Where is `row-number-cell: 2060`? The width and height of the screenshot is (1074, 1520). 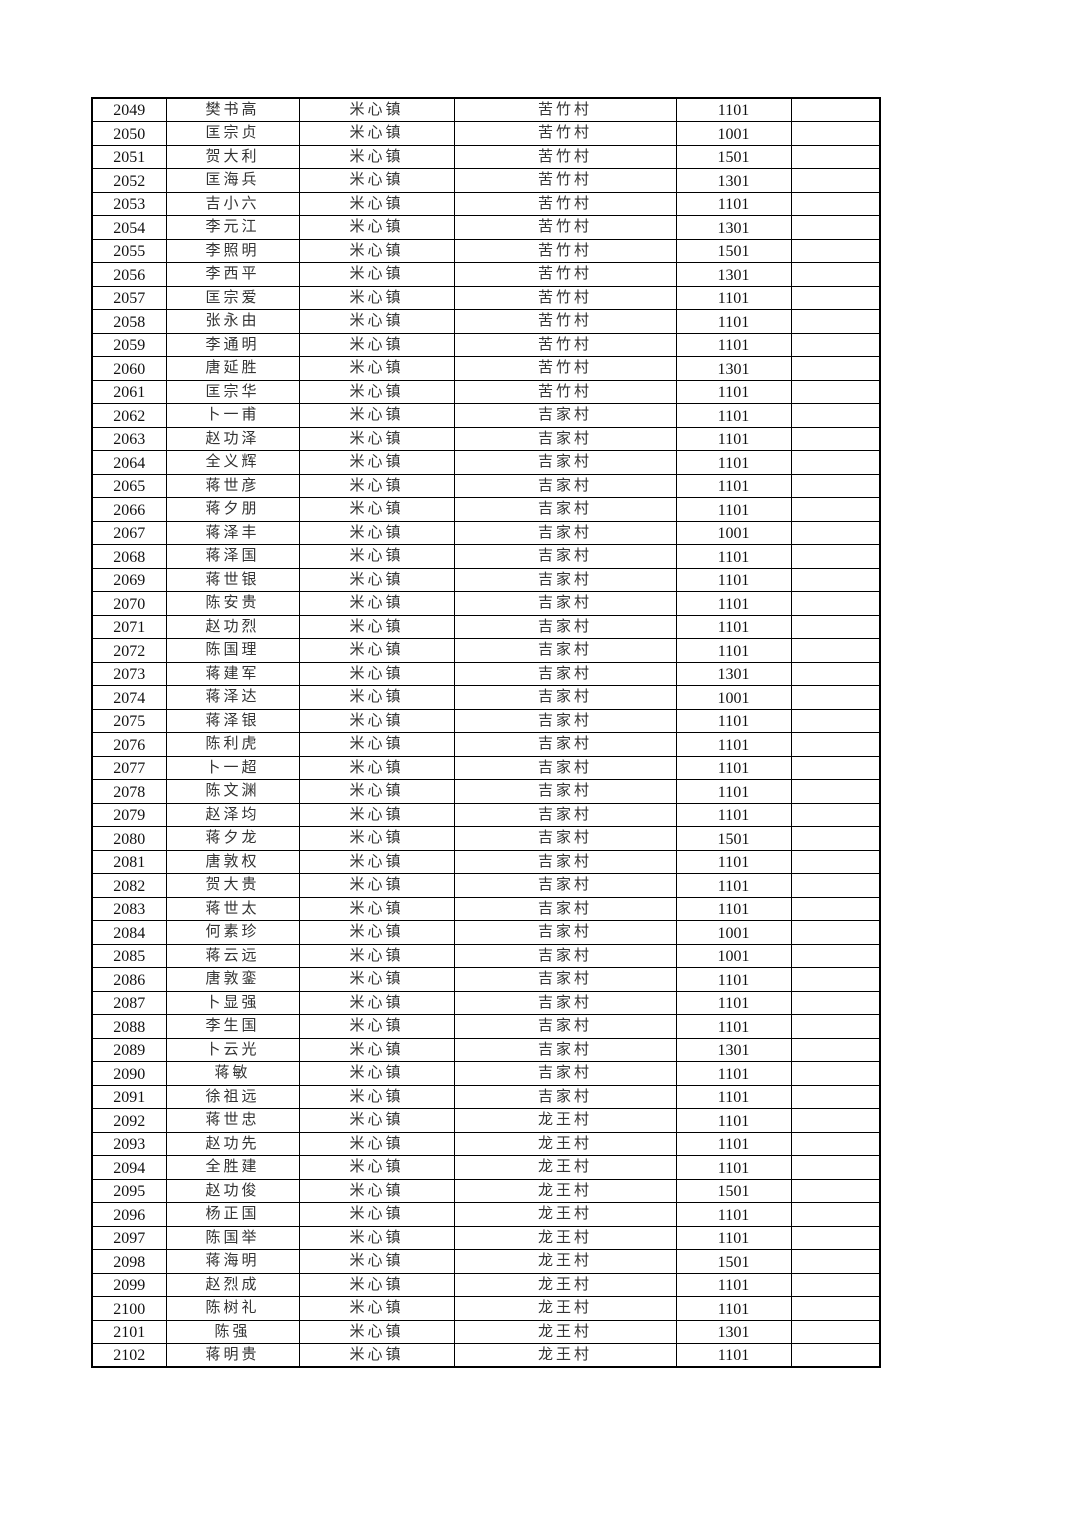 row-number-cell: 2060 is located at coordinates (129, 368).